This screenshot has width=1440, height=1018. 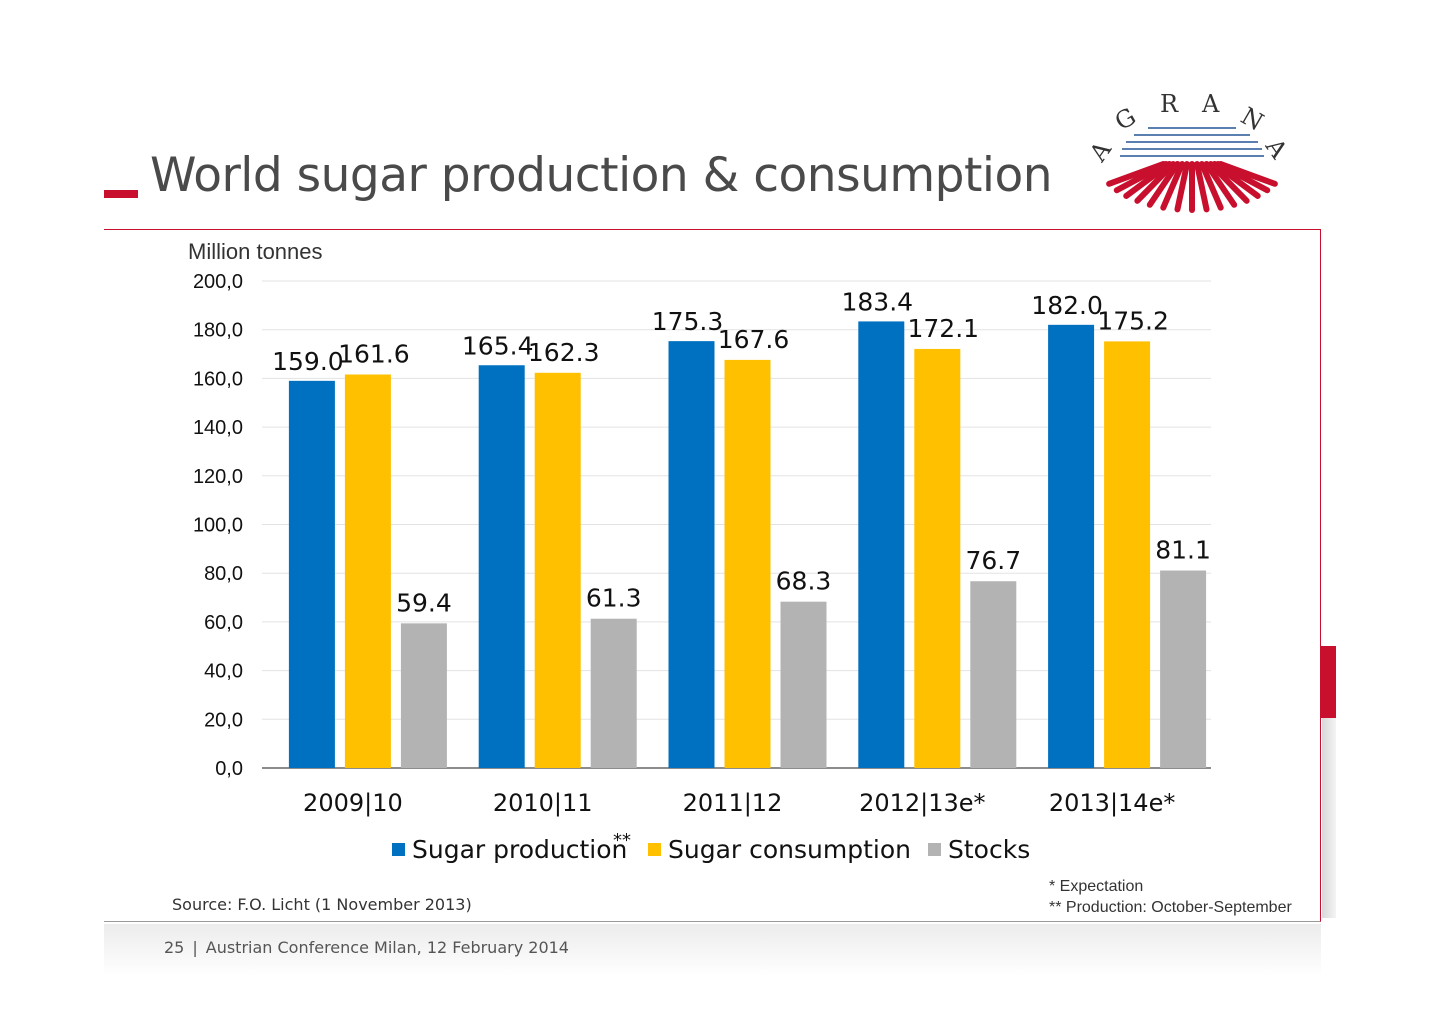 What do you see at coordinates (1096, 886) in the screenshot?
I see `expectation-note: * Expectation` at bounding box center [1096, 886].